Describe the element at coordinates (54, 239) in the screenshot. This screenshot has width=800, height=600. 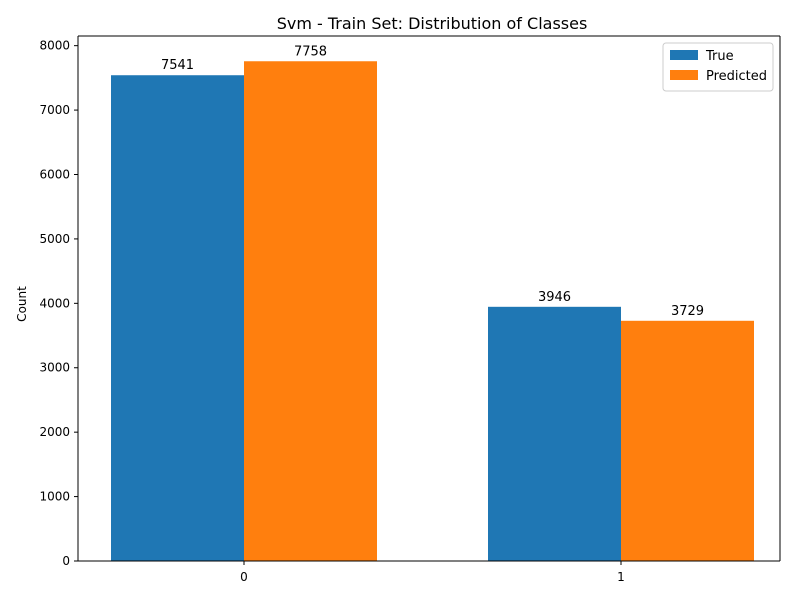
I see `y-tick-label: 5000` at that location.